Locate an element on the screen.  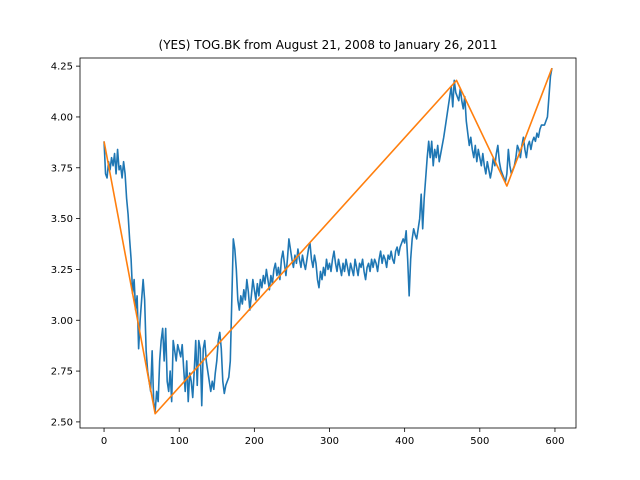
x-tick-label: 500 is located at coordinates (479, 441).